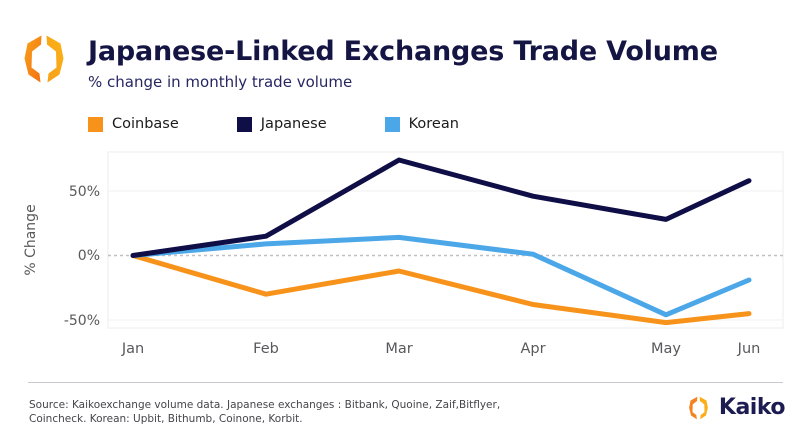  I want to click on x-tick-label-apr: Apr, so click(532, 349).